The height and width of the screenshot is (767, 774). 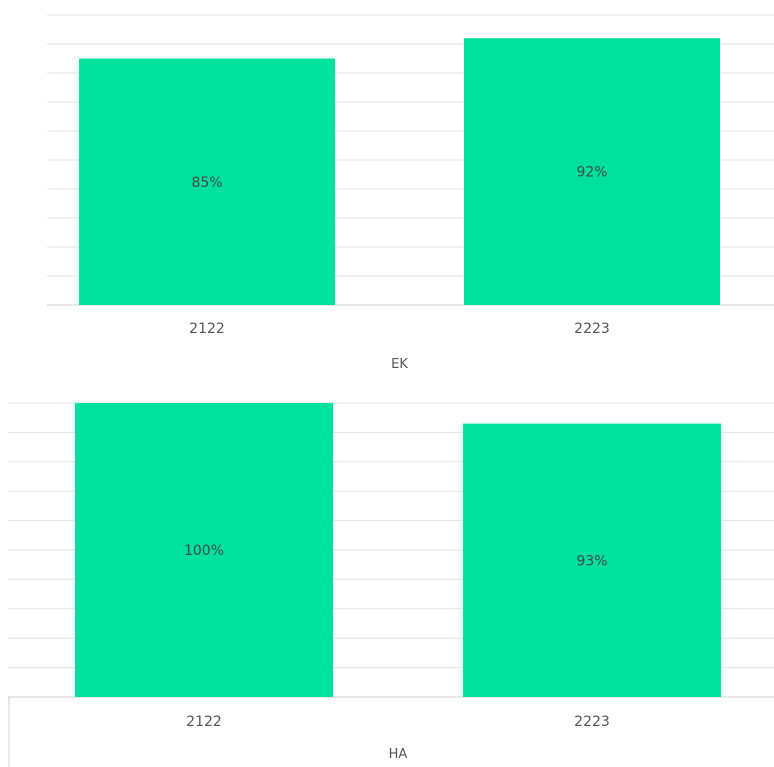 I want to click on x-axis-title: HA, so click(x=398, y=754).